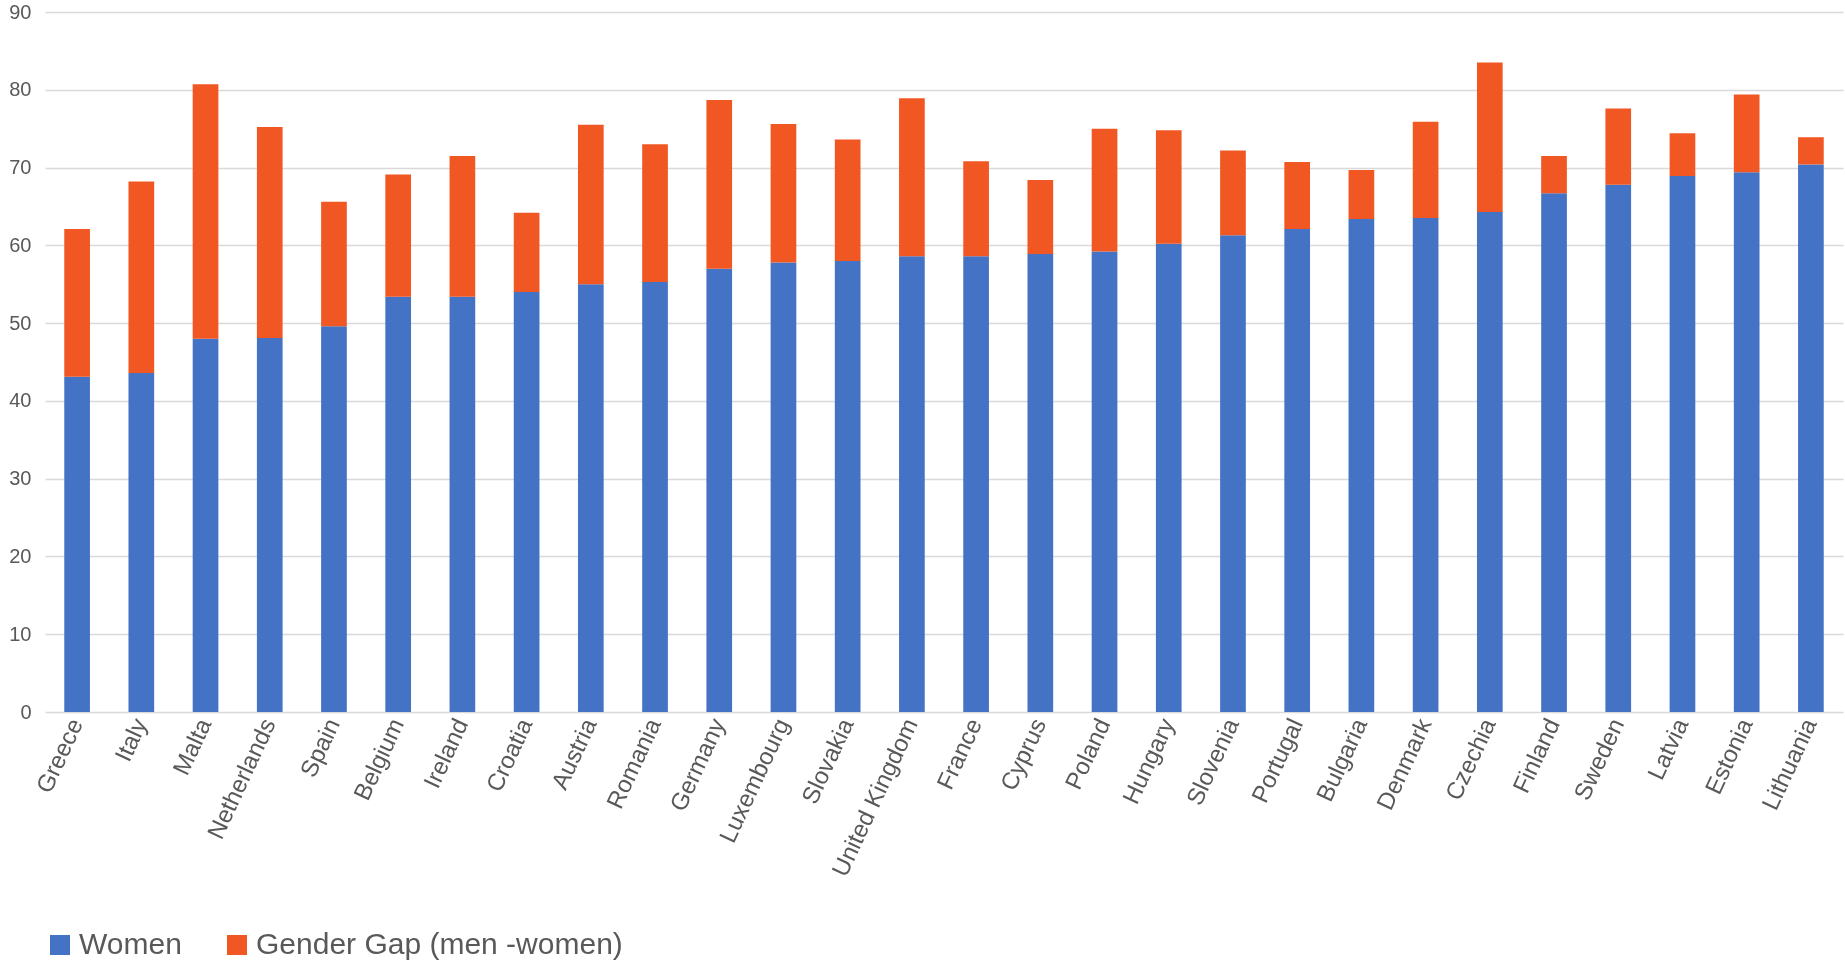  I want to click on y-tick-label: 30, so click(20, 478).